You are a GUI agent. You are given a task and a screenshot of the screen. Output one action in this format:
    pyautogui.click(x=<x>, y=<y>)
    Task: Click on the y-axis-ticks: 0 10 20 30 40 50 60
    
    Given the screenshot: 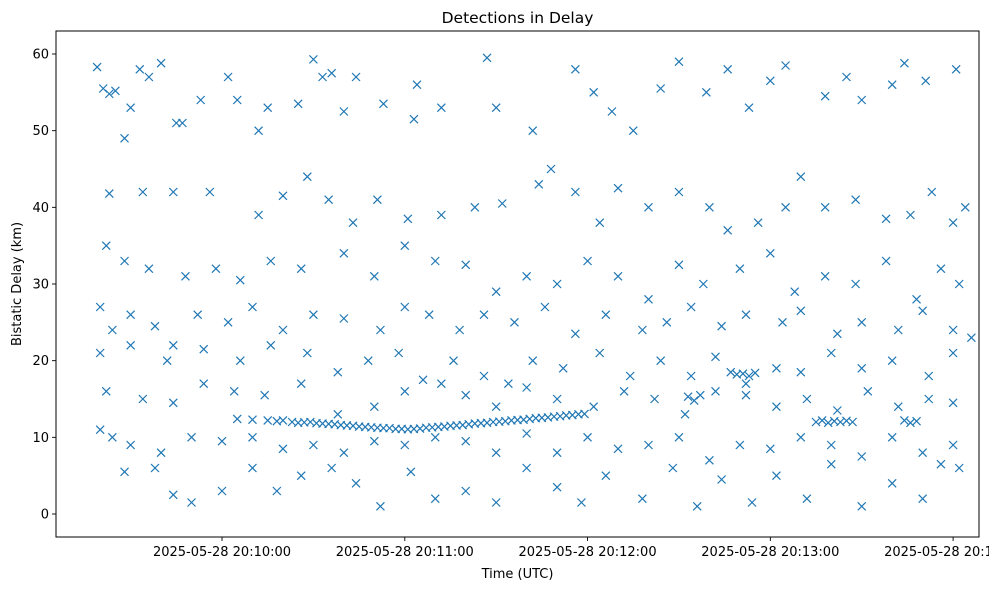 What is the action you would take?
    pyautogui.click(x=44, y=285)
    